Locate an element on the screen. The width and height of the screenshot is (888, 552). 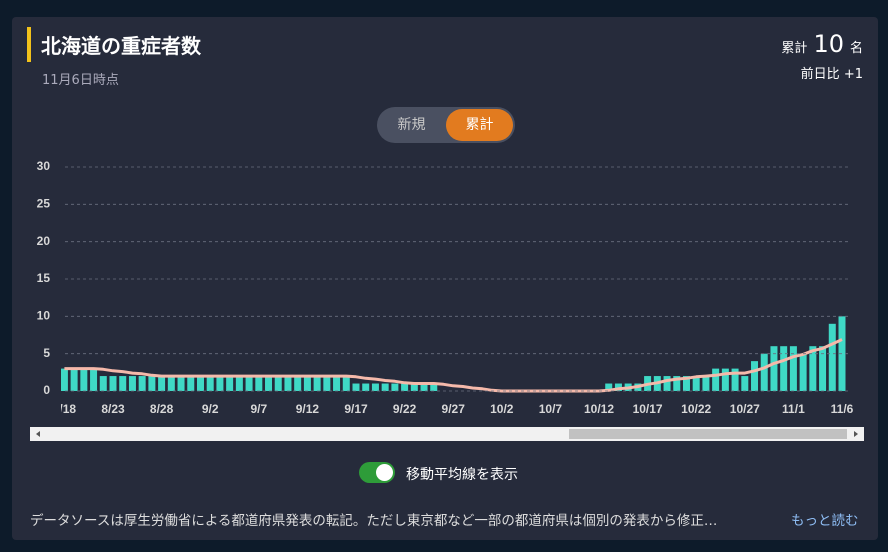
tab-group: 新規 累計 is located at coordinates (446, 125).